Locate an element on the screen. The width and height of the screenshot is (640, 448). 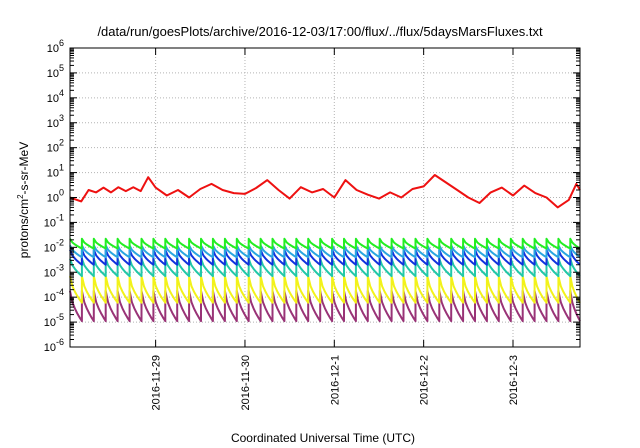
x-tick-label: 2016-11-30 is located at coordinates (246, 382).